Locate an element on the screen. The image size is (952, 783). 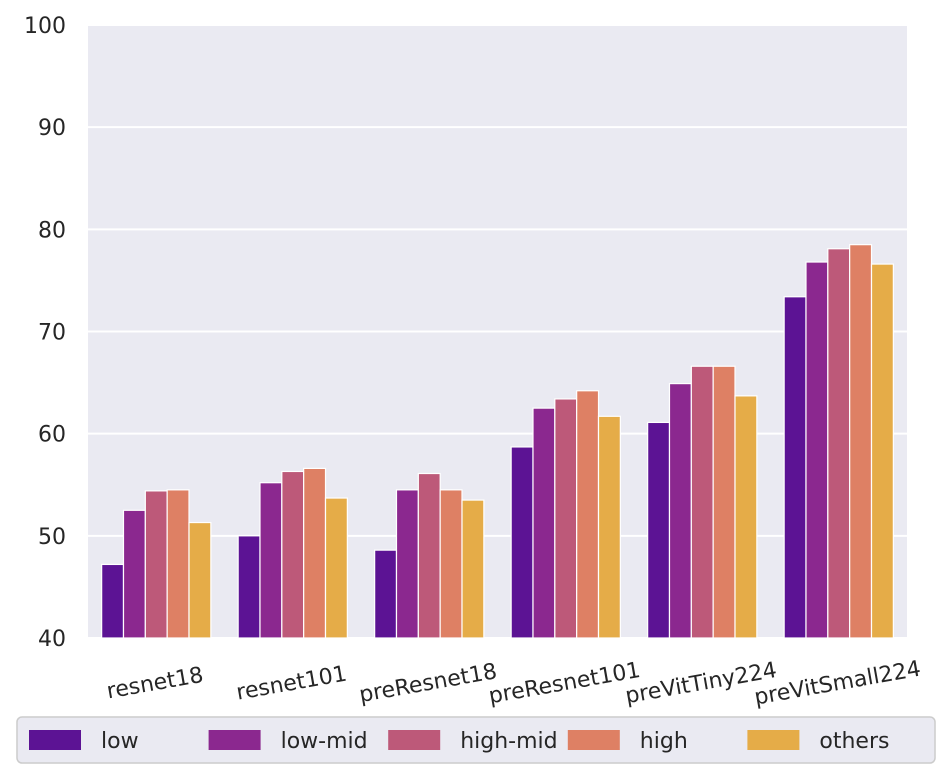
bar-high-mid-resnet18 is located at coordinates (156, 564).